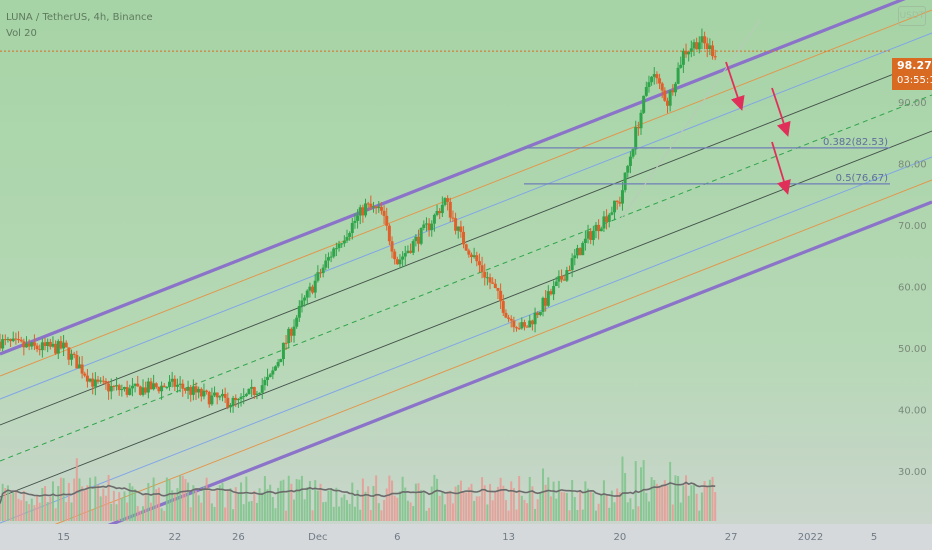 This screenshot has height=550, width=932. Describe the element at coordinates (781, 112) in the screenshot. I see `down-arrow` at that location.